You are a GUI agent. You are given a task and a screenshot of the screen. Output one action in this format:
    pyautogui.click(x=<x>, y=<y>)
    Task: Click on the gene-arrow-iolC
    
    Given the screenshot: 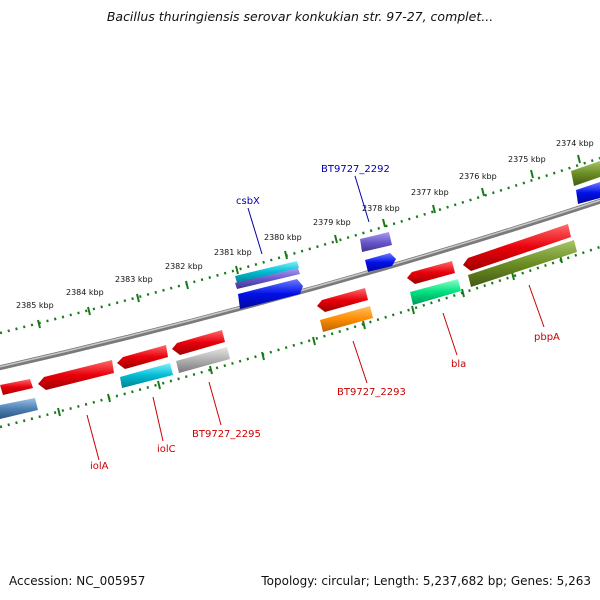 What is the action you would take?
    pyautogui.click(x=142, y=357)
    